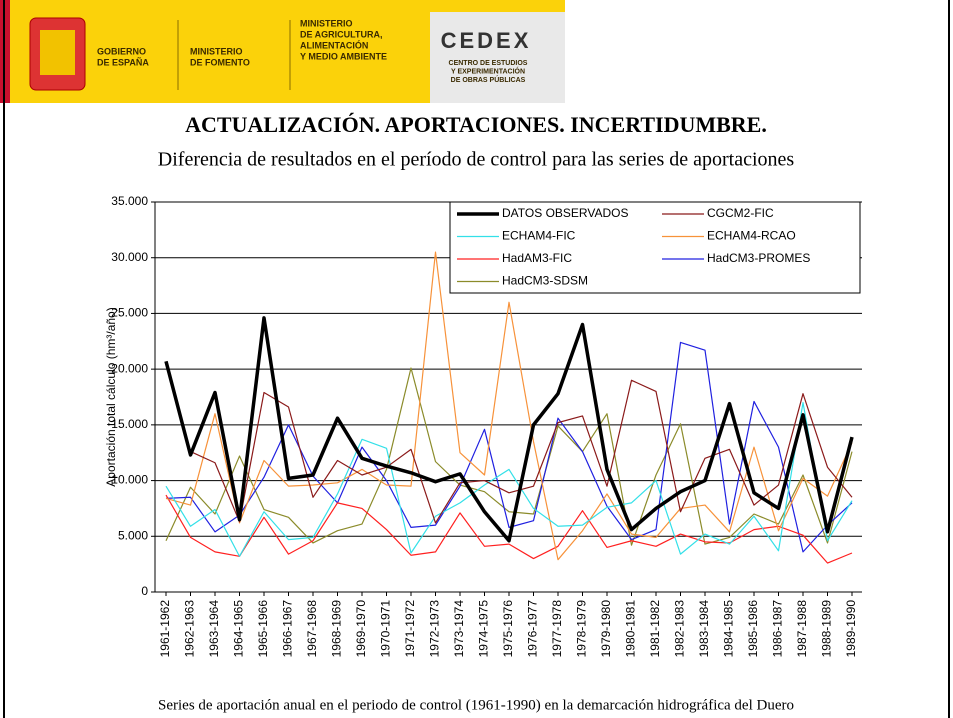 This screenshot has height=718, width=953. Describe the element at coordinates (533, 629) in the screenshot. I see `x-tick-label: 1976-1977` at that location.